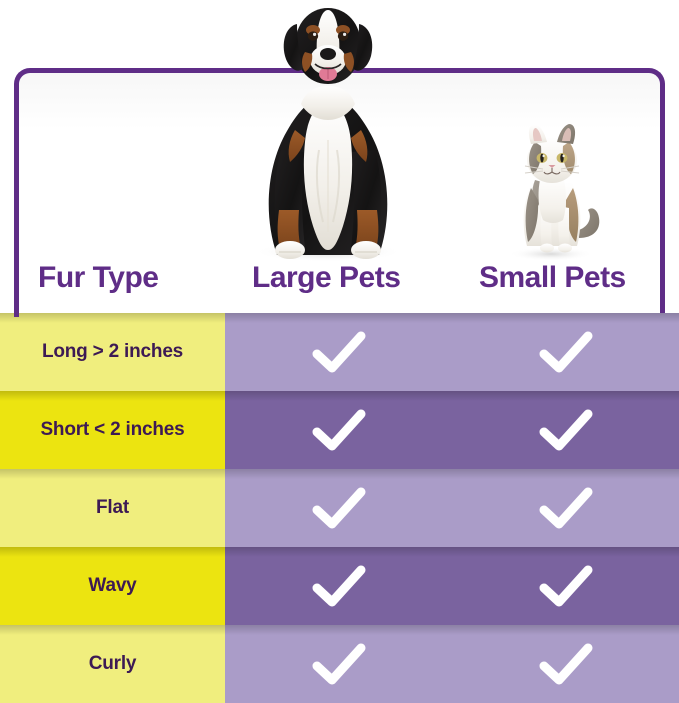  Describe the element at coordinates (112, 430) in the screenshot. I see `cell-fur-type: Short < 2 inches` at that location.